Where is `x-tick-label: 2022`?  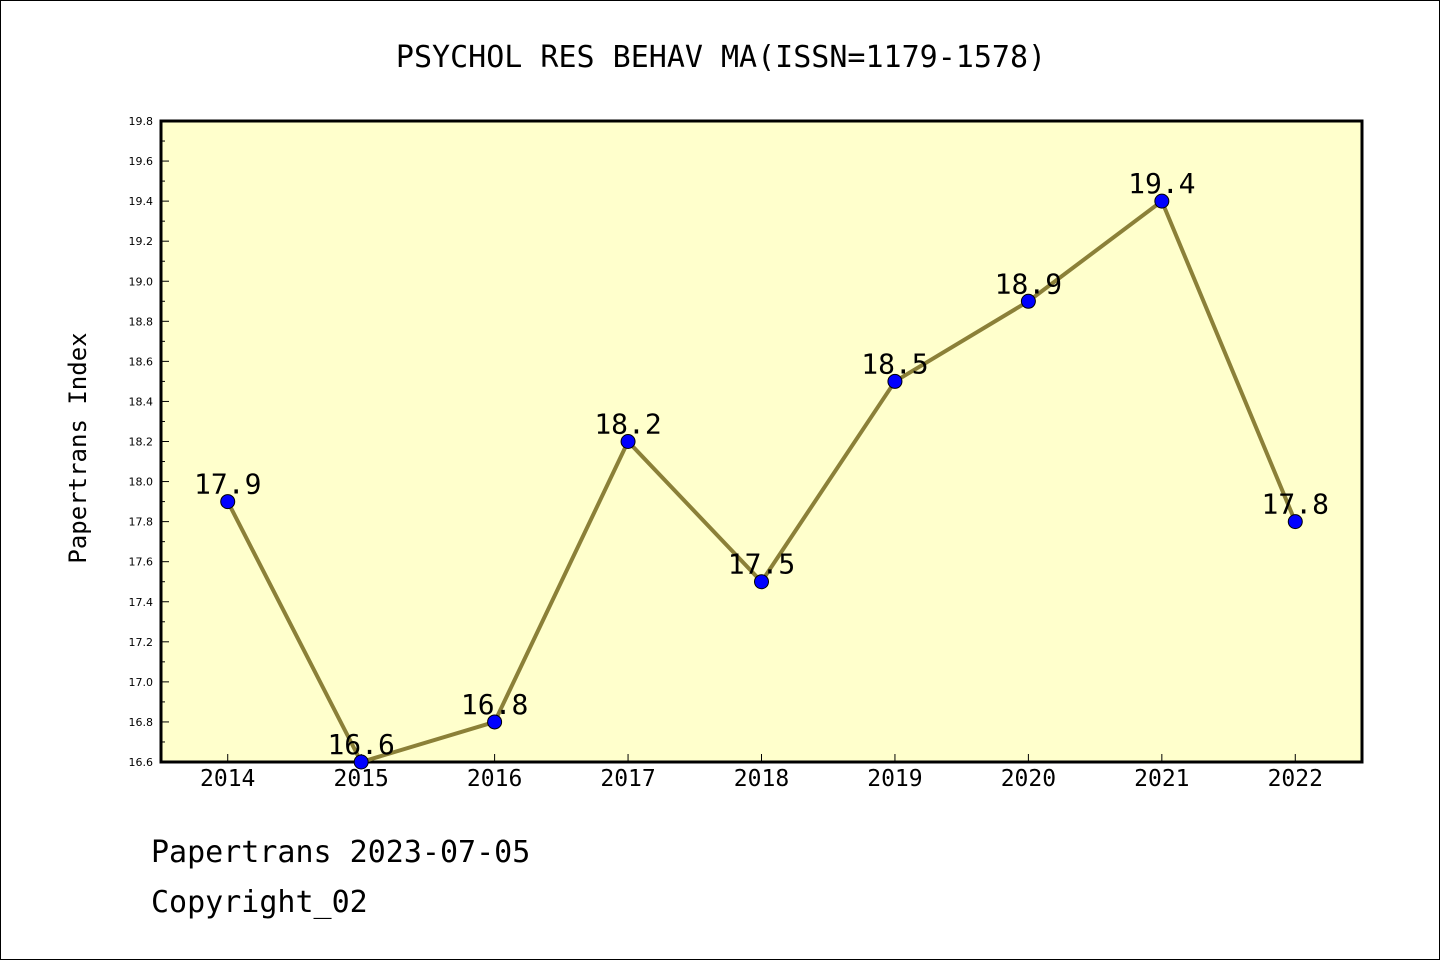
x-tick-label: 2022 is located at coordinates (1295, 779).